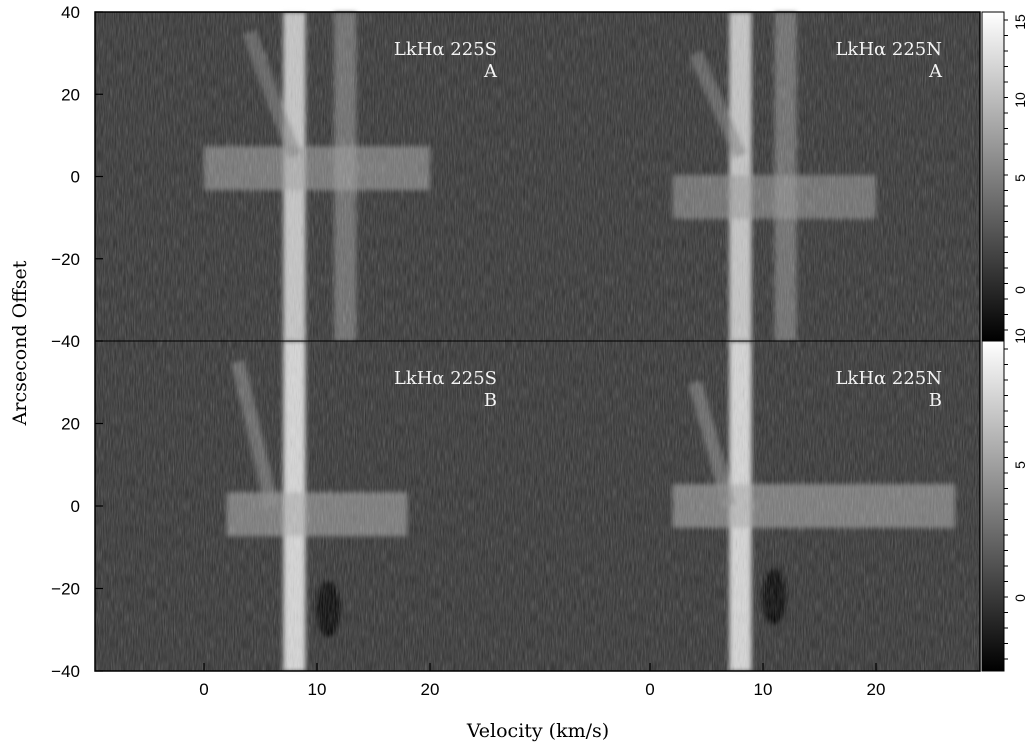  What do you see at coordinates (70, 12) in the screenshot?
I see `y-tick-label: 40` at bounding box center [70, 12].